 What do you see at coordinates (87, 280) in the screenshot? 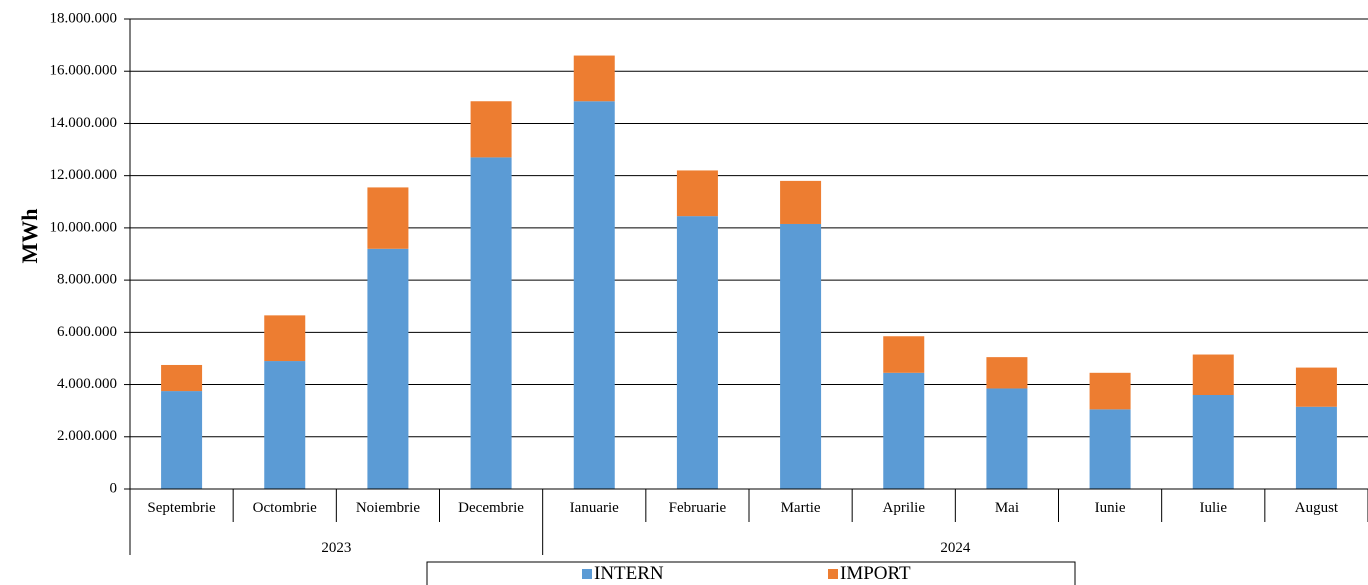
I see `y-tick-label: 8.000.000` at bounding box center [87, 280].